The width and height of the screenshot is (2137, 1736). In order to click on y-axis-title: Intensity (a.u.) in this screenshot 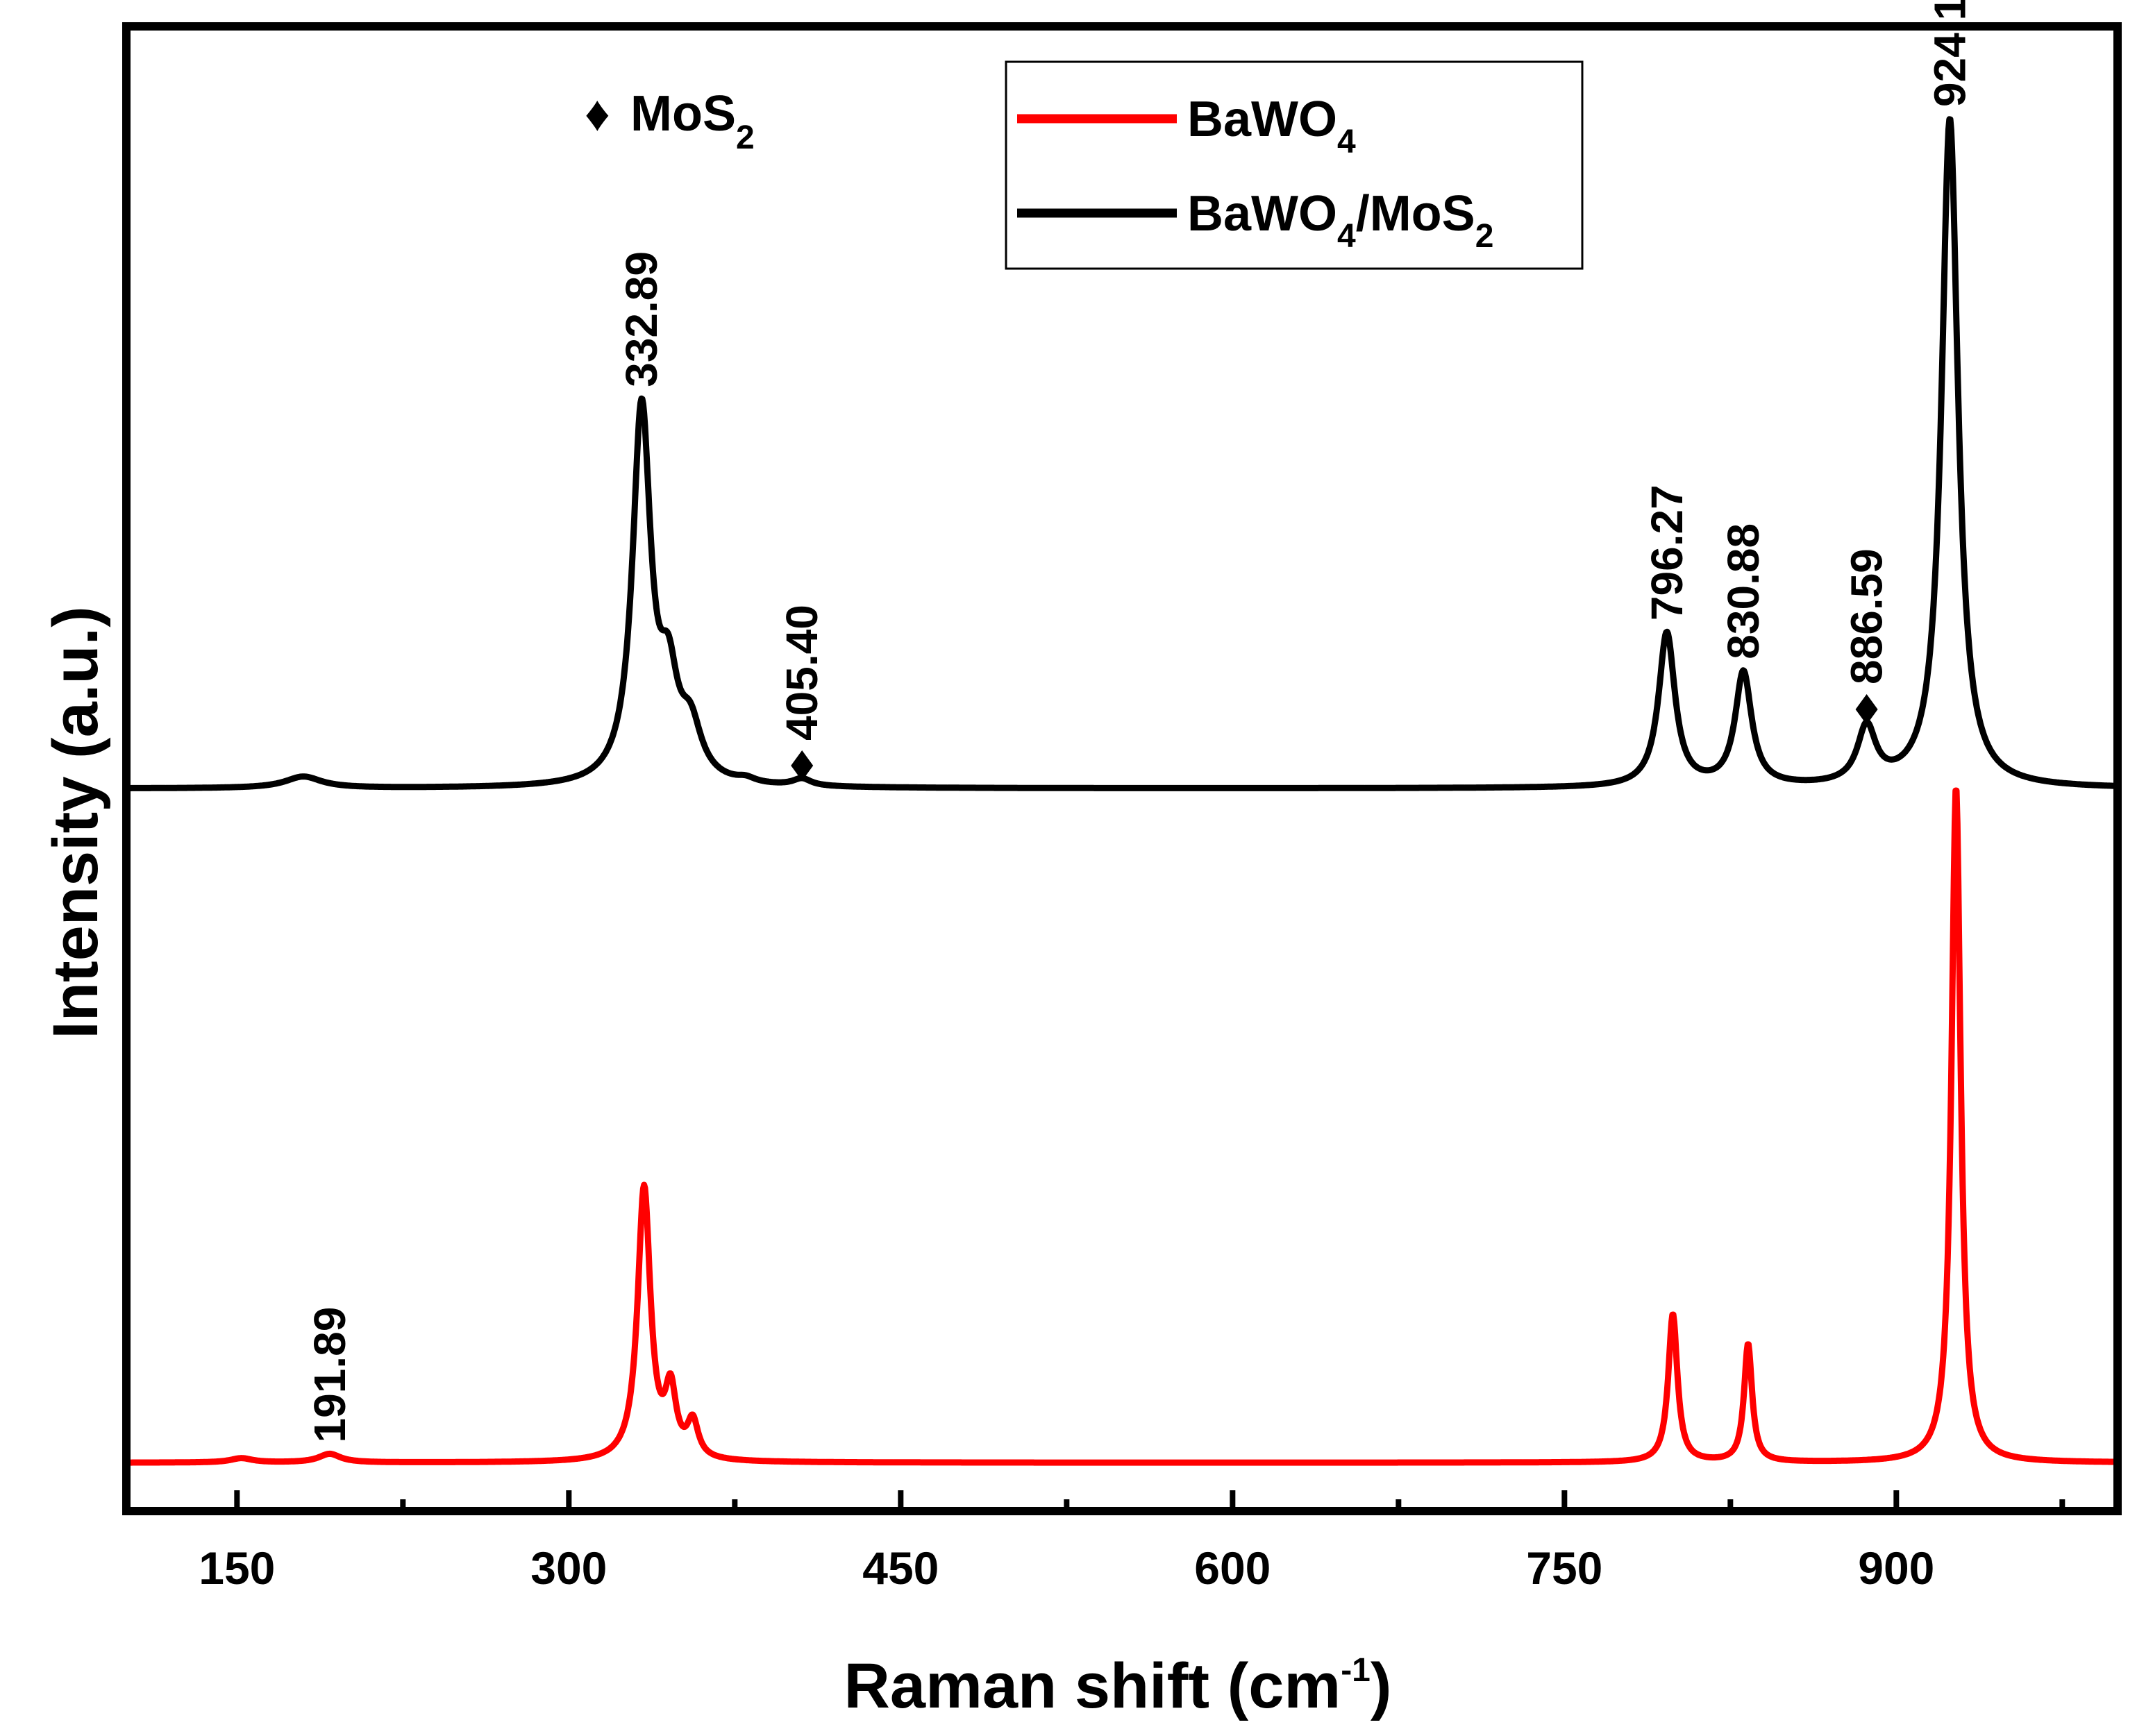, I will do `click(76, 822)`.